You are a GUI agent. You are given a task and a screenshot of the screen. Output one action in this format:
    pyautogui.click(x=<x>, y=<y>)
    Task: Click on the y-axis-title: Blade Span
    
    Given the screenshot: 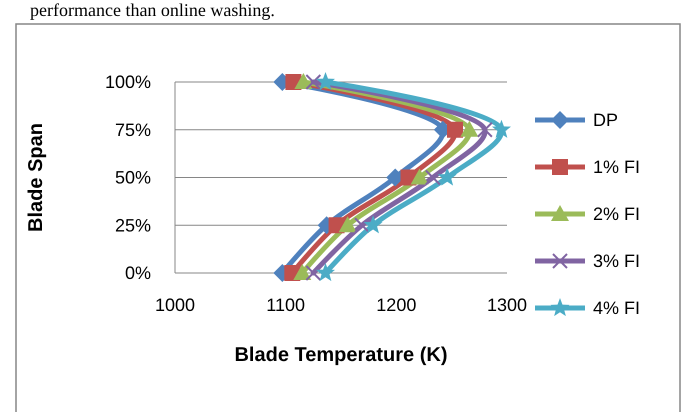 What is the action you would take?
    pyautogui.click(x=36, y=177)
    